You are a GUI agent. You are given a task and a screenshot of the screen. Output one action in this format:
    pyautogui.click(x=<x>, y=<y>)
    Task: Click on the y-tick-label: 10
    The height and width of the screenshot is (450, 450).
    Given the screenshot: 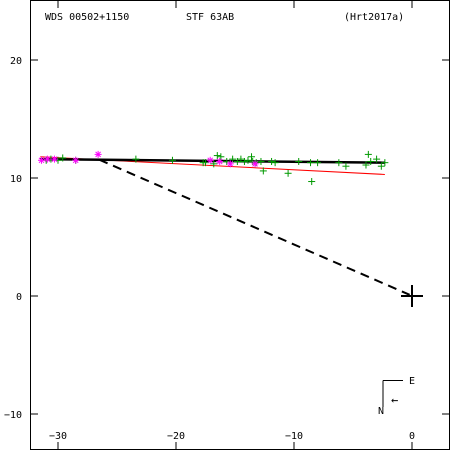 What is the action you would take?
    pyautogui.click(x=16, y=179)
    